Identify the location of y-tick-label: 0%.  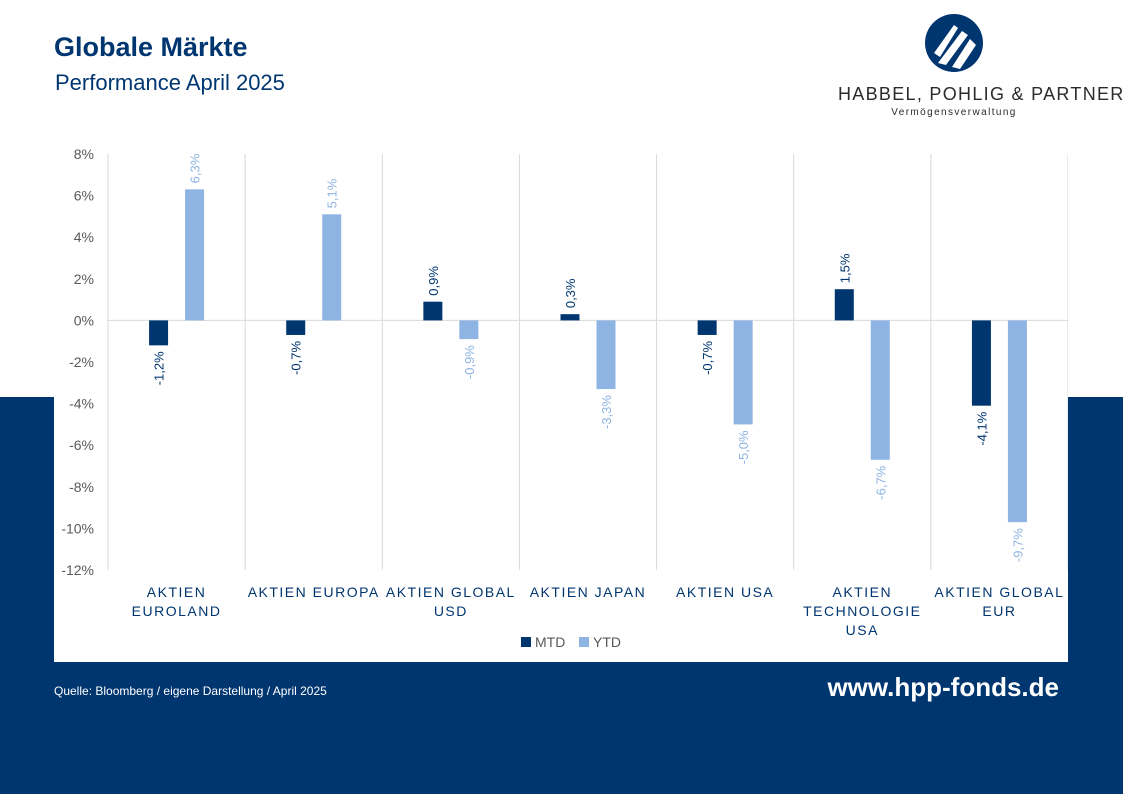
(84, 320).